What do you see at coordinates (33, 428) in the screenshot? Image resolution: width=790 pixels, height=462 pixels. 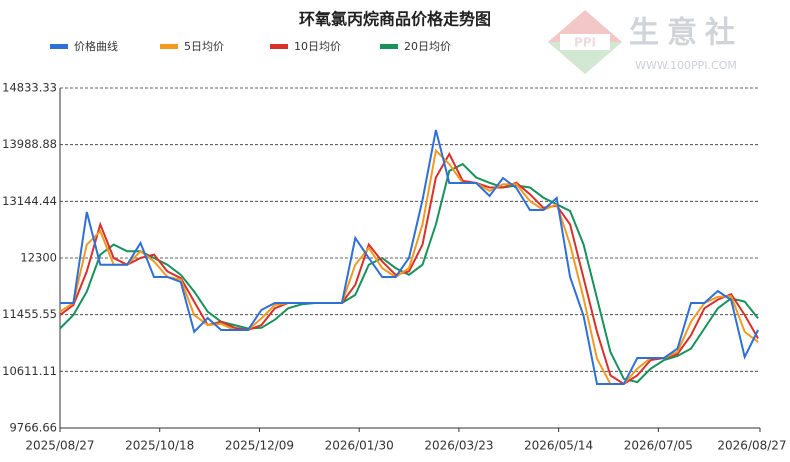 I see `y-tick-label: 9766.66` at bounding box center [33, 428].